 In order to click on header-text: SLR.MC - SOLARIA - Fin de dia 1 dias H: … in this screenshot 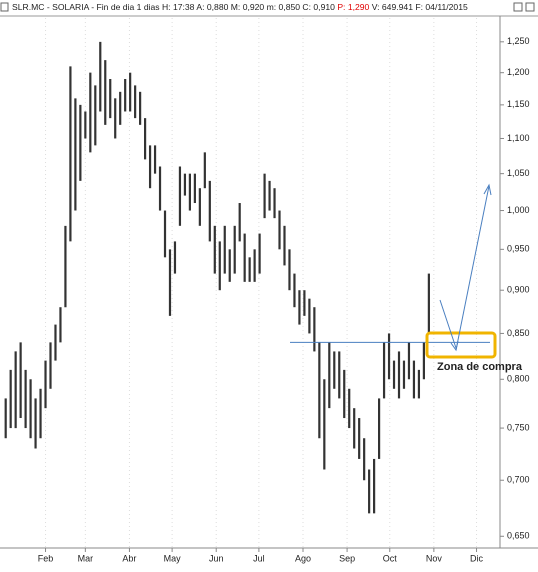, I will do `click(174, 7)`.